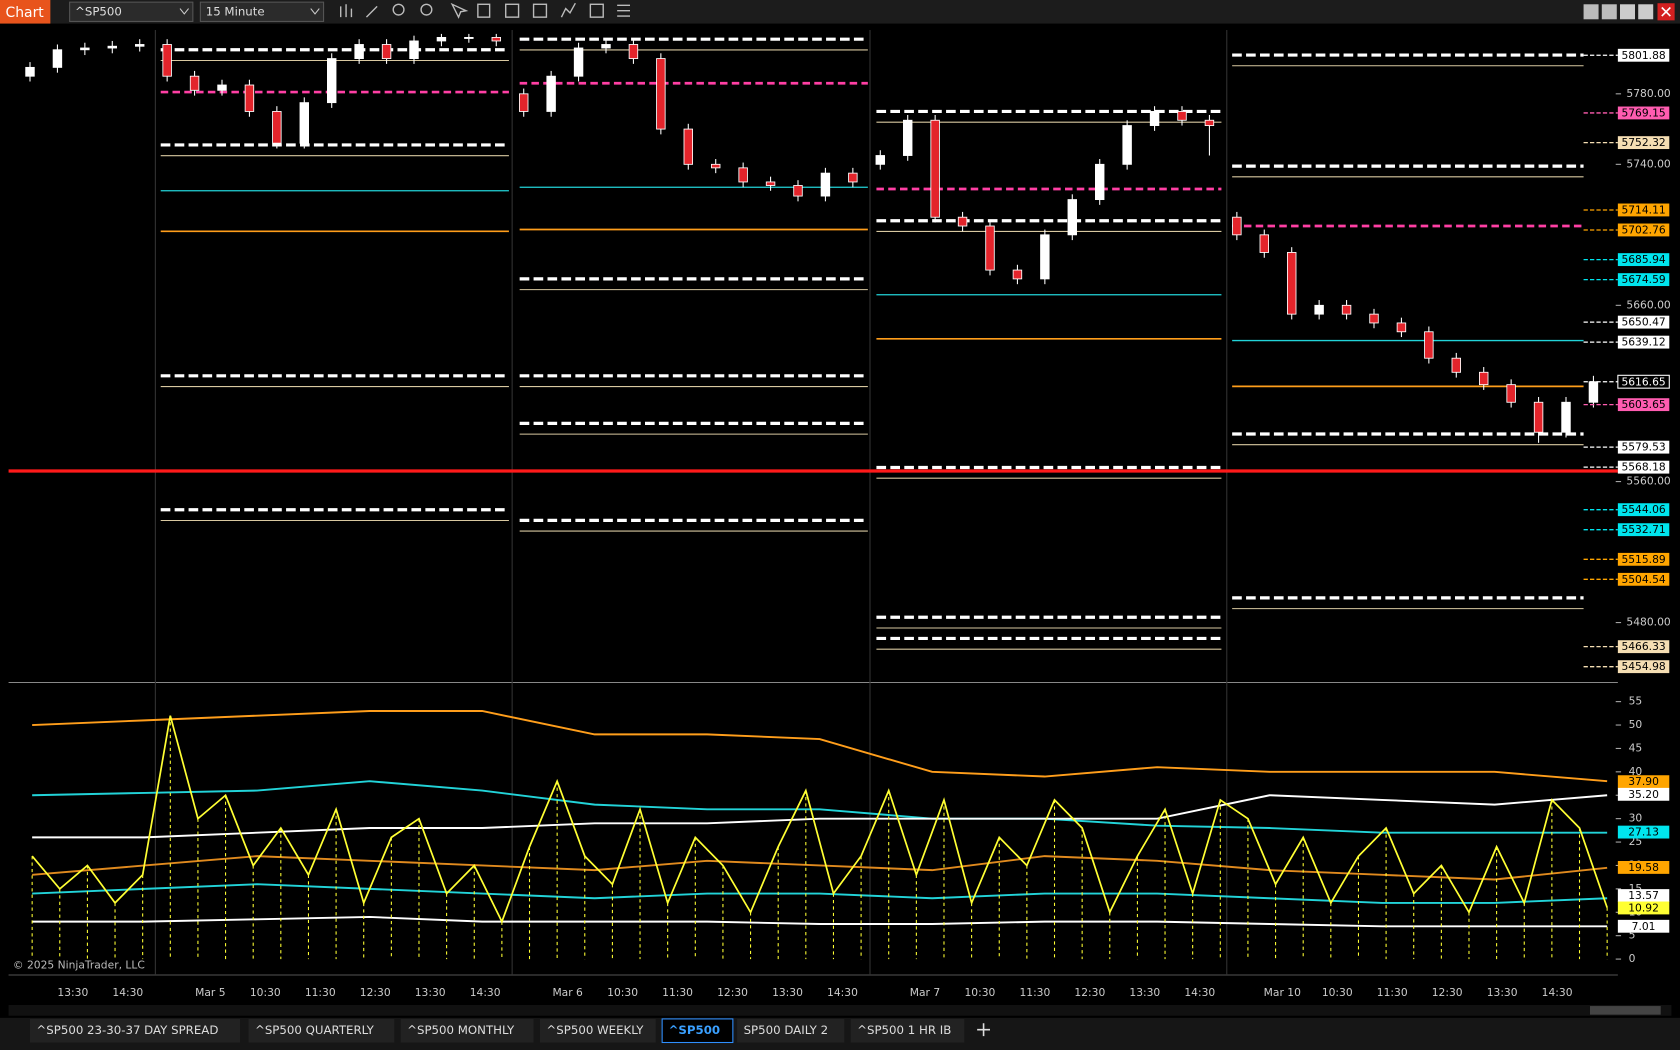 The width and height of the screenshot is (1680, 1050). What do you see at coordinates (1648, 481) in the screenshot?
I see `y-tick-label: 5560.00` at bounding box center [1648, 481].